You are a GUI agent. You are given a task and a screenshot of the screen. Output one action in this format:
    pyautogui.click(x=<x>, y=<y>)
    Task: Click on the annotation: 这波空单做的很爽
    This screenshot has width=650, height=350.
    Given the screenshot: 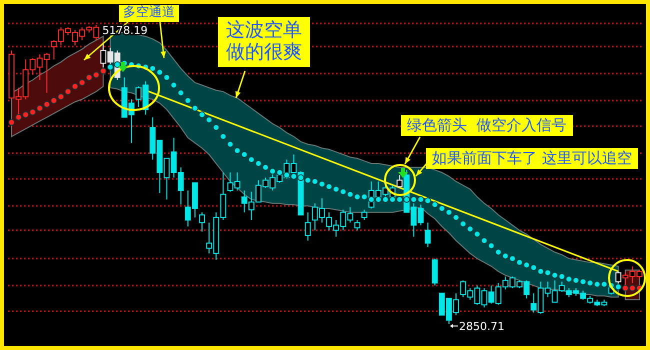 What is the action you would take?
    pyautogui.click(x=264, y=42)
    